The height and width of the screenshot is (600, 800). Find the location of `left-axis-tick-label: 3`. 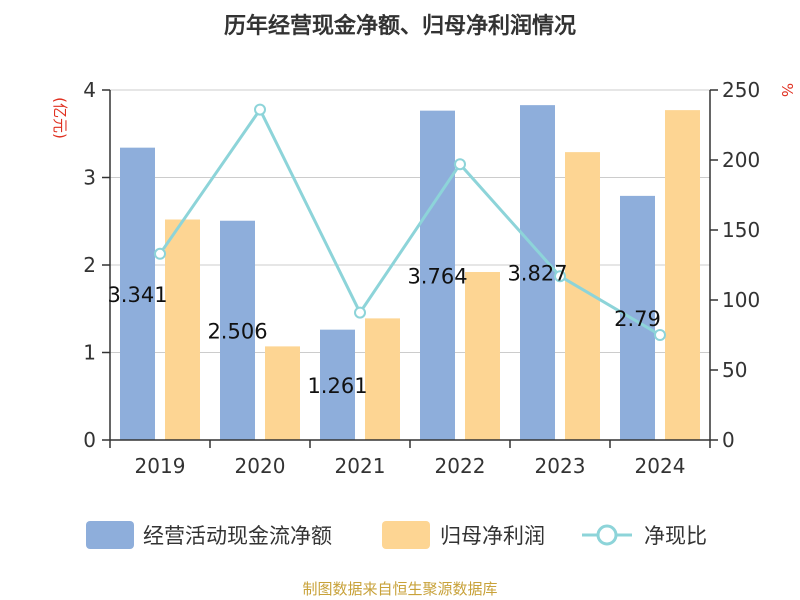

left-axis-tick-label: 3 is located at coordinates (89, 178).